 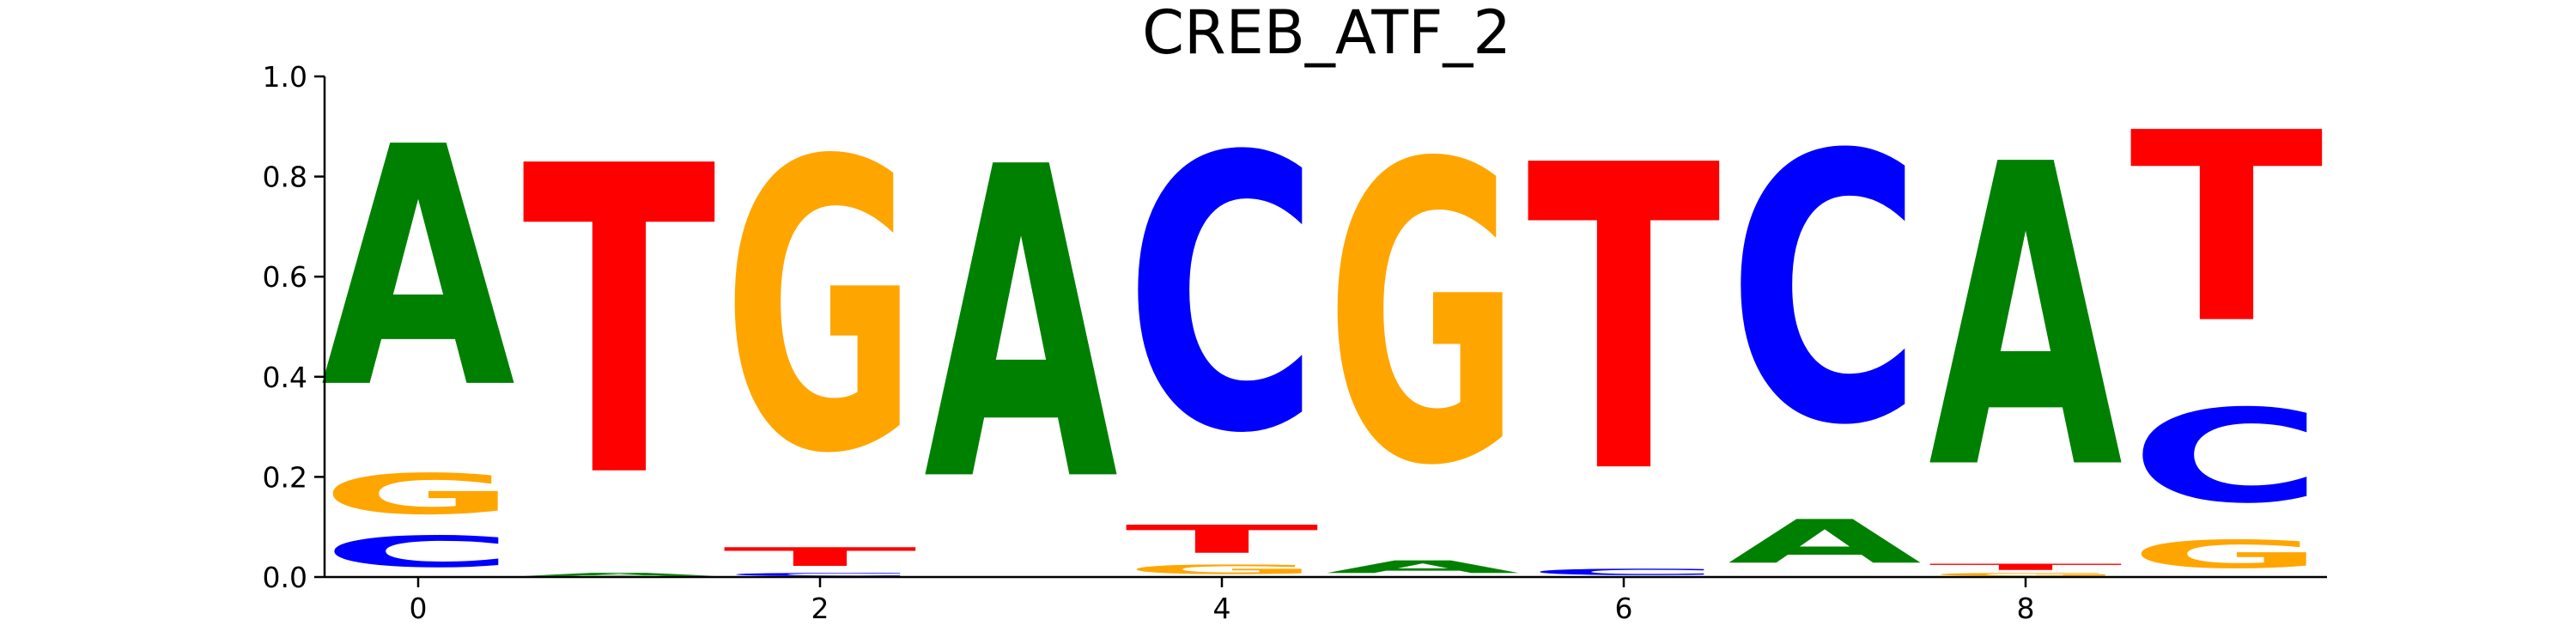 I want to click on y-tick-label: 0.8, so click(x=285, y=177).